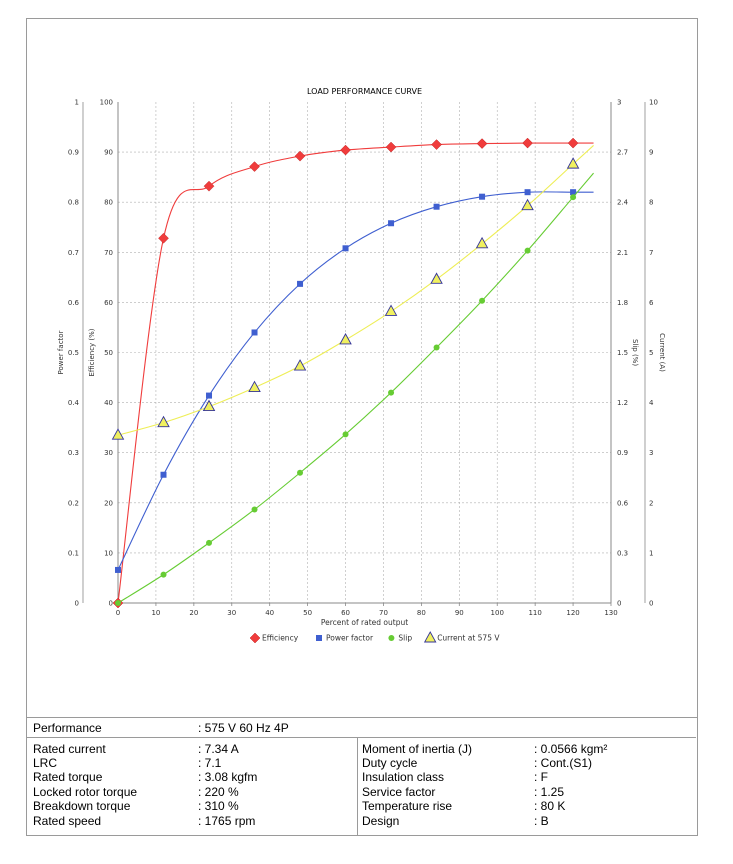 The height and width of the screenshot is (864, 733). What do you see at coordinates (610, 613) in the screenshot?
I see `x-tick-label: 130` at bounding box center [610, 613].